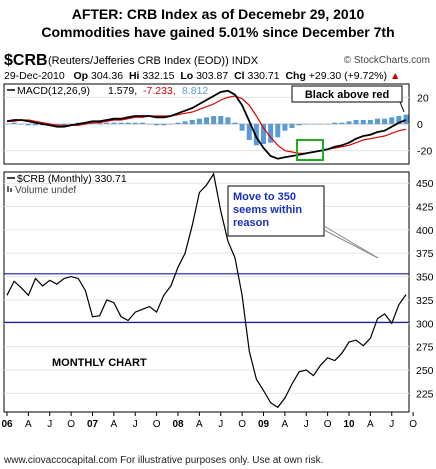  I want to click on close-label: Cl, so click(239, 76).